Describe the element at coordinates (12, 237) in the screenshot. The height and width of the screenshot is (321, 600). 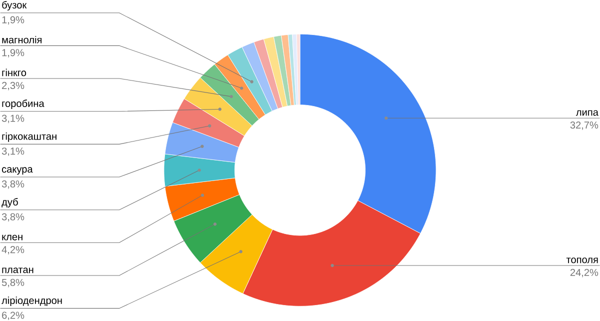
I see `slice-label: клен` at that location.